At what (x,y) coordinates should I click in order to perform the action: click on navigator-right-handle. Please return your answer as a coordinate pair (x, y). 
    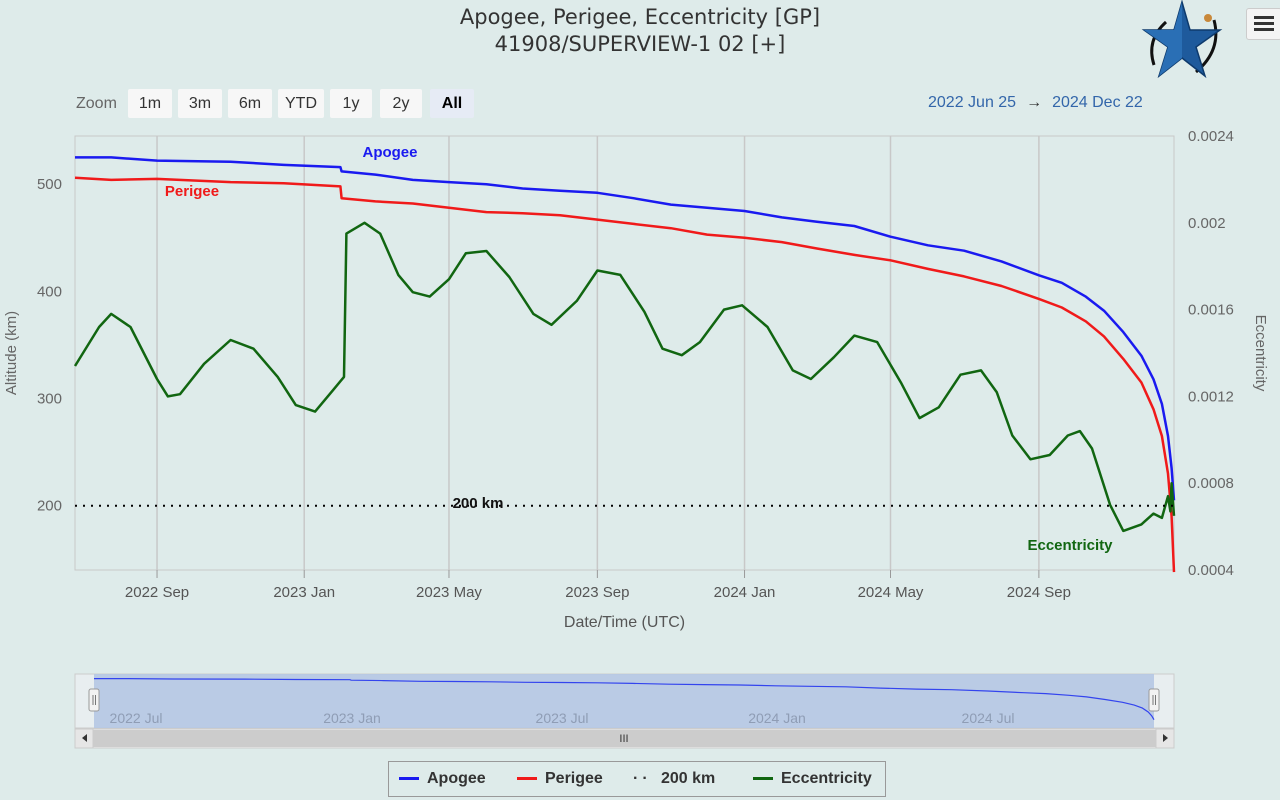
    Looking at the image, I should click on (1154, 700).